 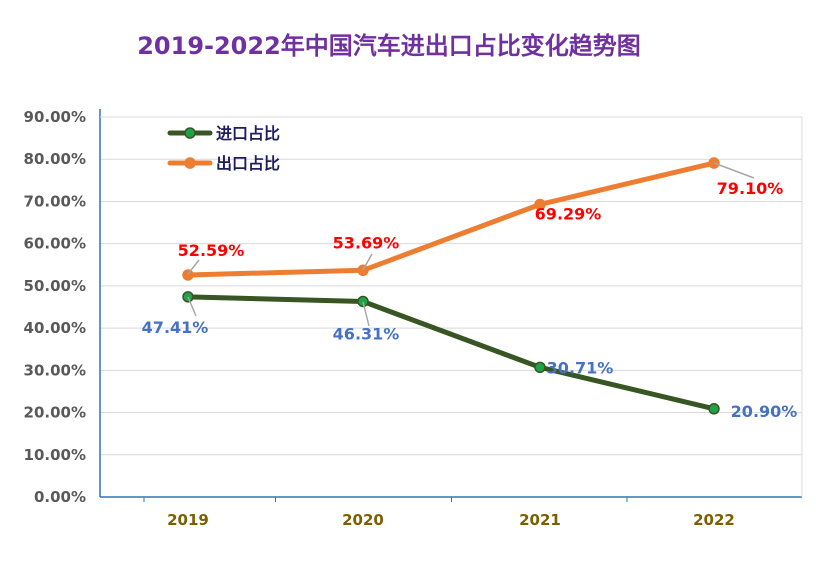 What do you see at coordinates (55, 286) in the screenshot?
I see `y-tick-label: 50.00%` at bounding box center [55, 286].